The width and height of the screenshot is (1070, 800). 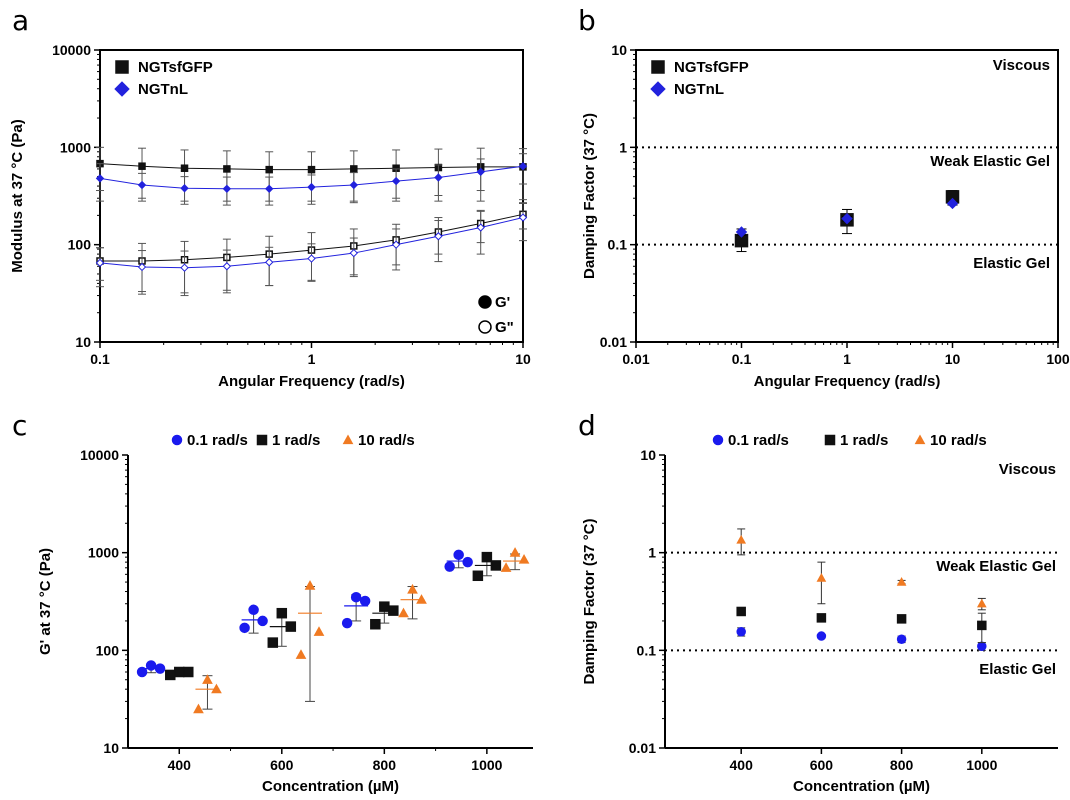 I want to click on panel-letter-d: d, so click(x=587, y=425).